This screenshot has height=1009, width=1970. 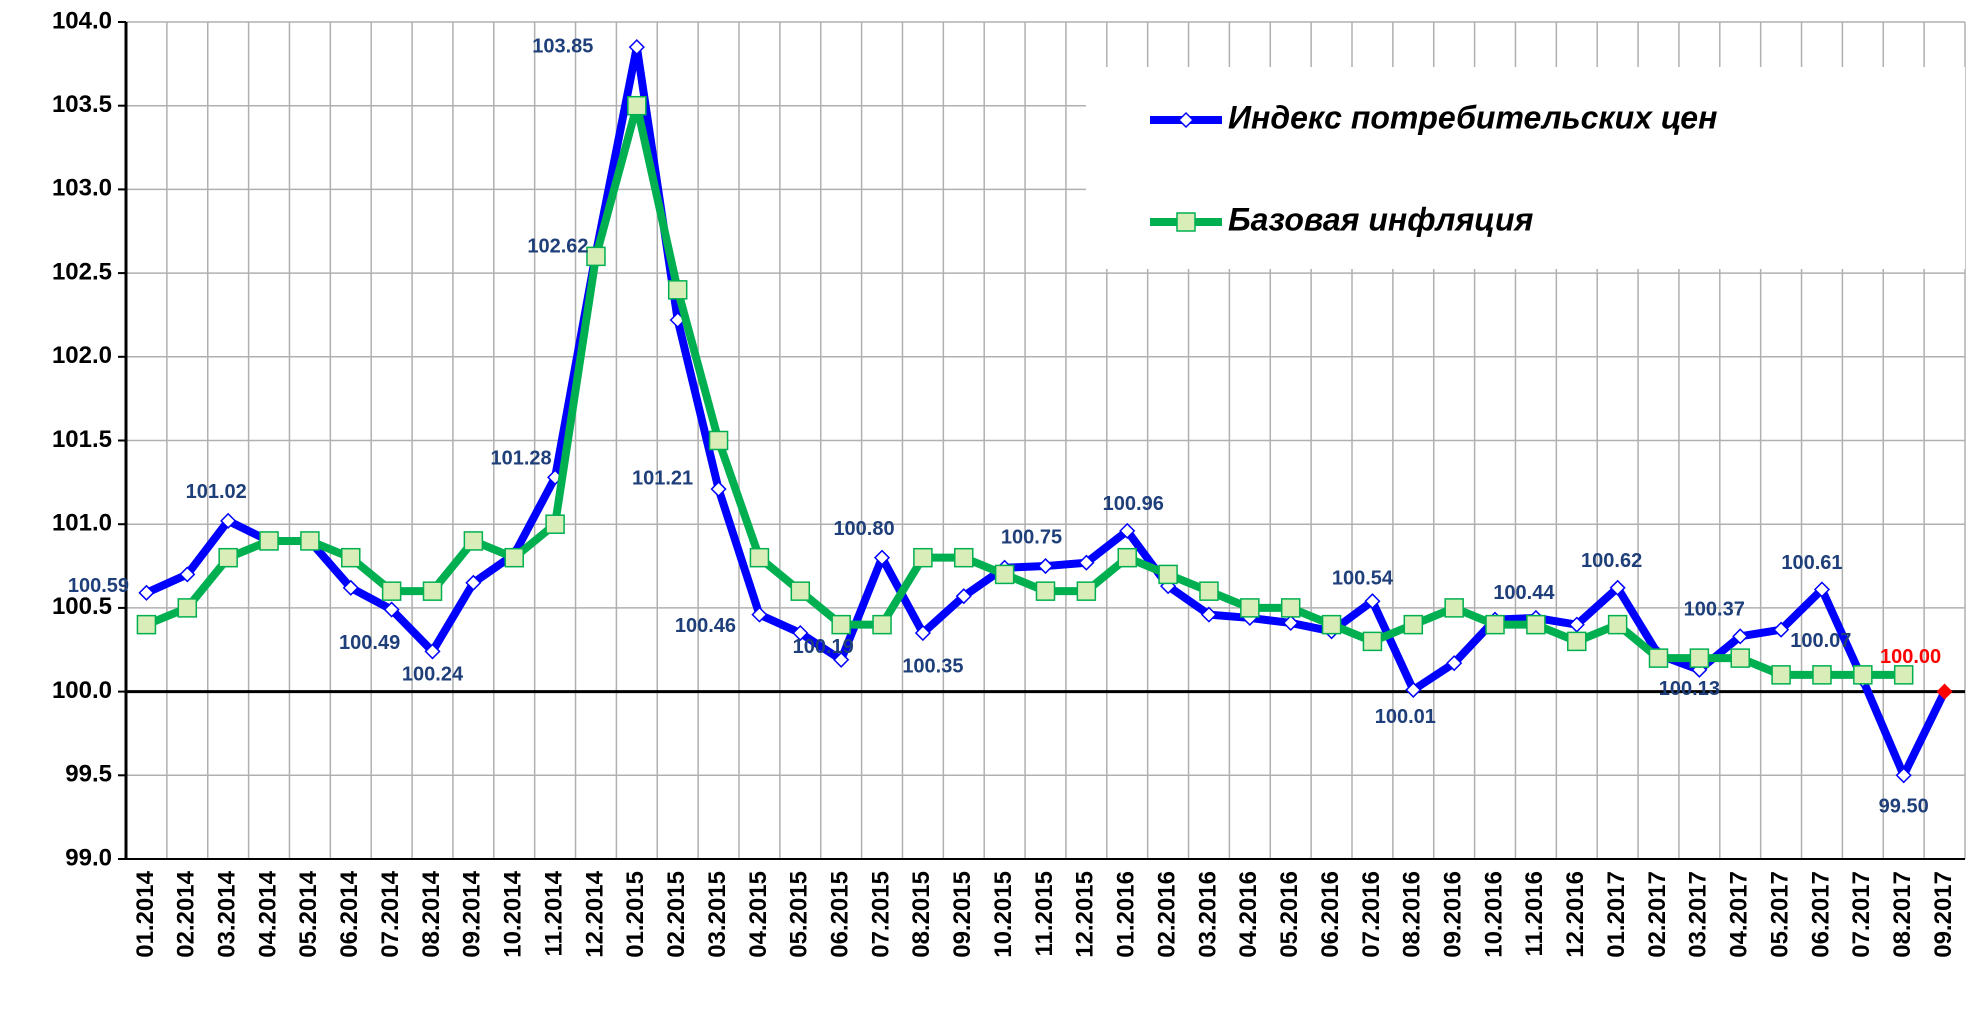 What do you see at coordinates (1910, 657) in the screenshot?
I see `data-label: 100.00` at bounding box center [1910, 657].